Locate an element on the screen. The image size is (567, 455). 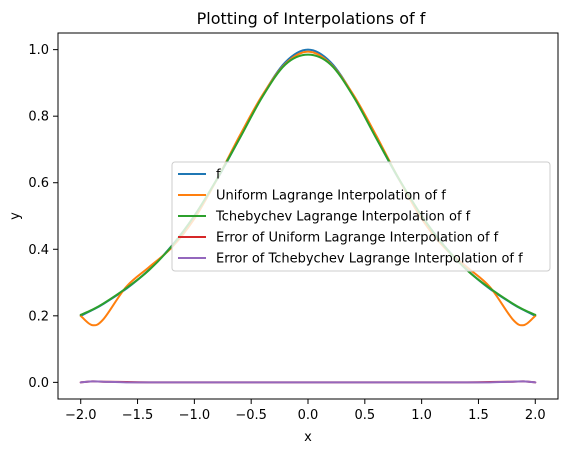
chart-title: Plotting of Interpolations of f is located at coordinates (311, 18).